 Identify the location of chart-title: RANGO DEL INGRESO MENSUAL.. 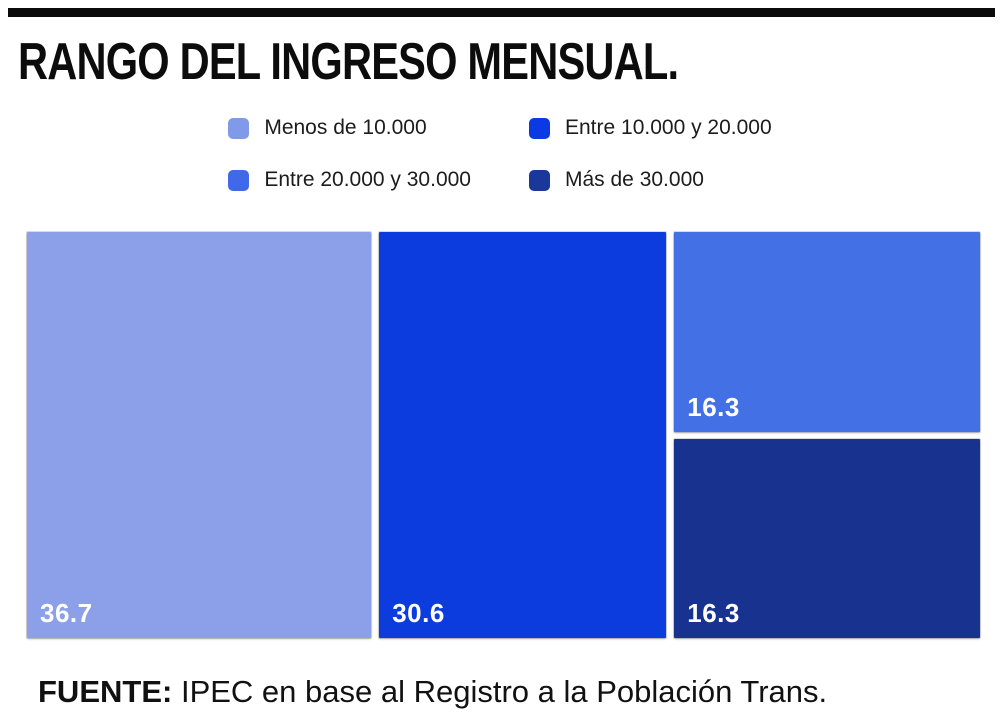
(348, 62).